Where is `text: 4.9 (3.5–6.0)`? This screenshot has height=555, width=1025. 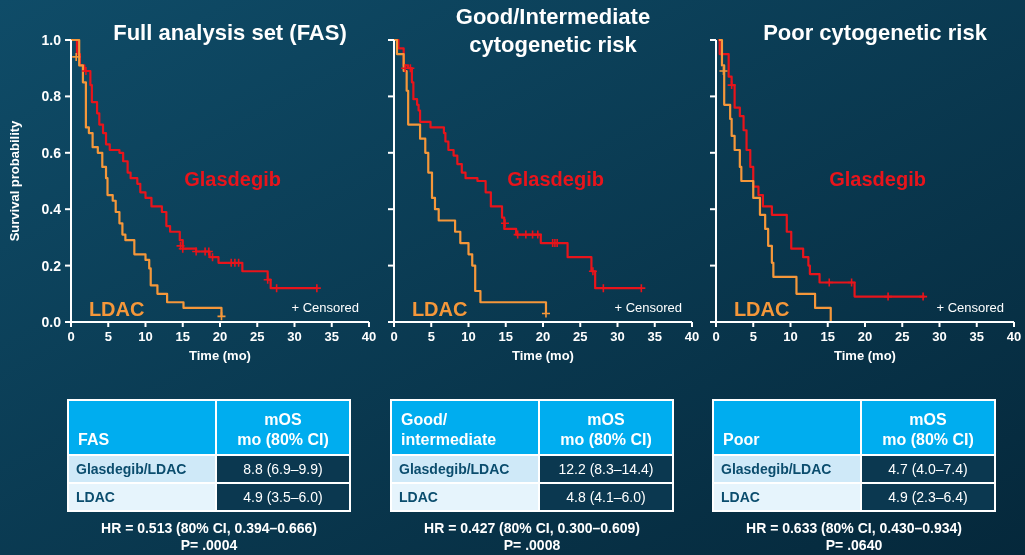 text: 4.9 (3.5–6.0) is located at coordinates (283, 497).